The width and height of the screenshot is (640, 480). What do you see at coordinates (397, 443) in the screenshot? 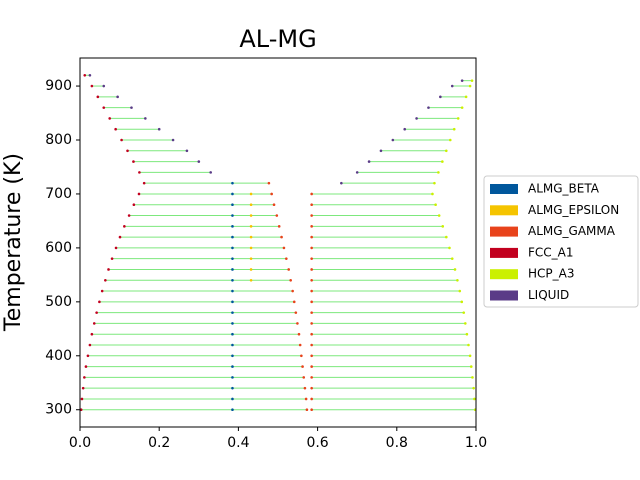
I see `x-tick-label: 0.8` at bounding box center [397, 443].